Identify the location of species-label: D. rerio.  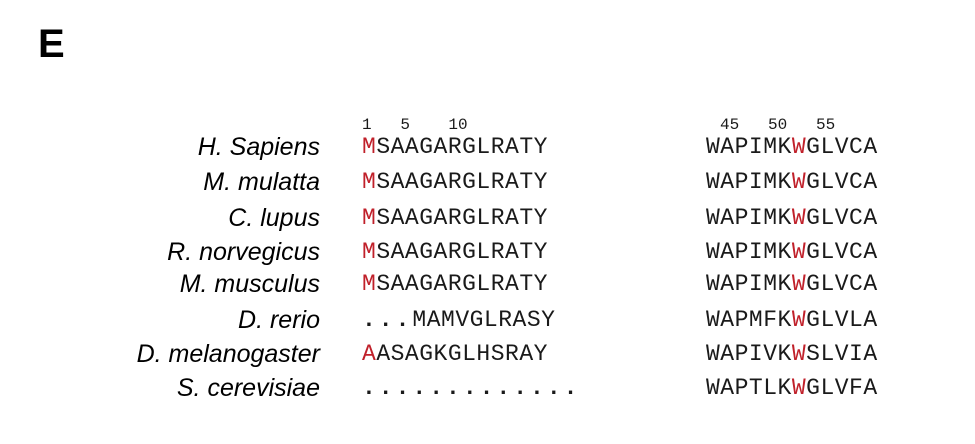
(279, 320).